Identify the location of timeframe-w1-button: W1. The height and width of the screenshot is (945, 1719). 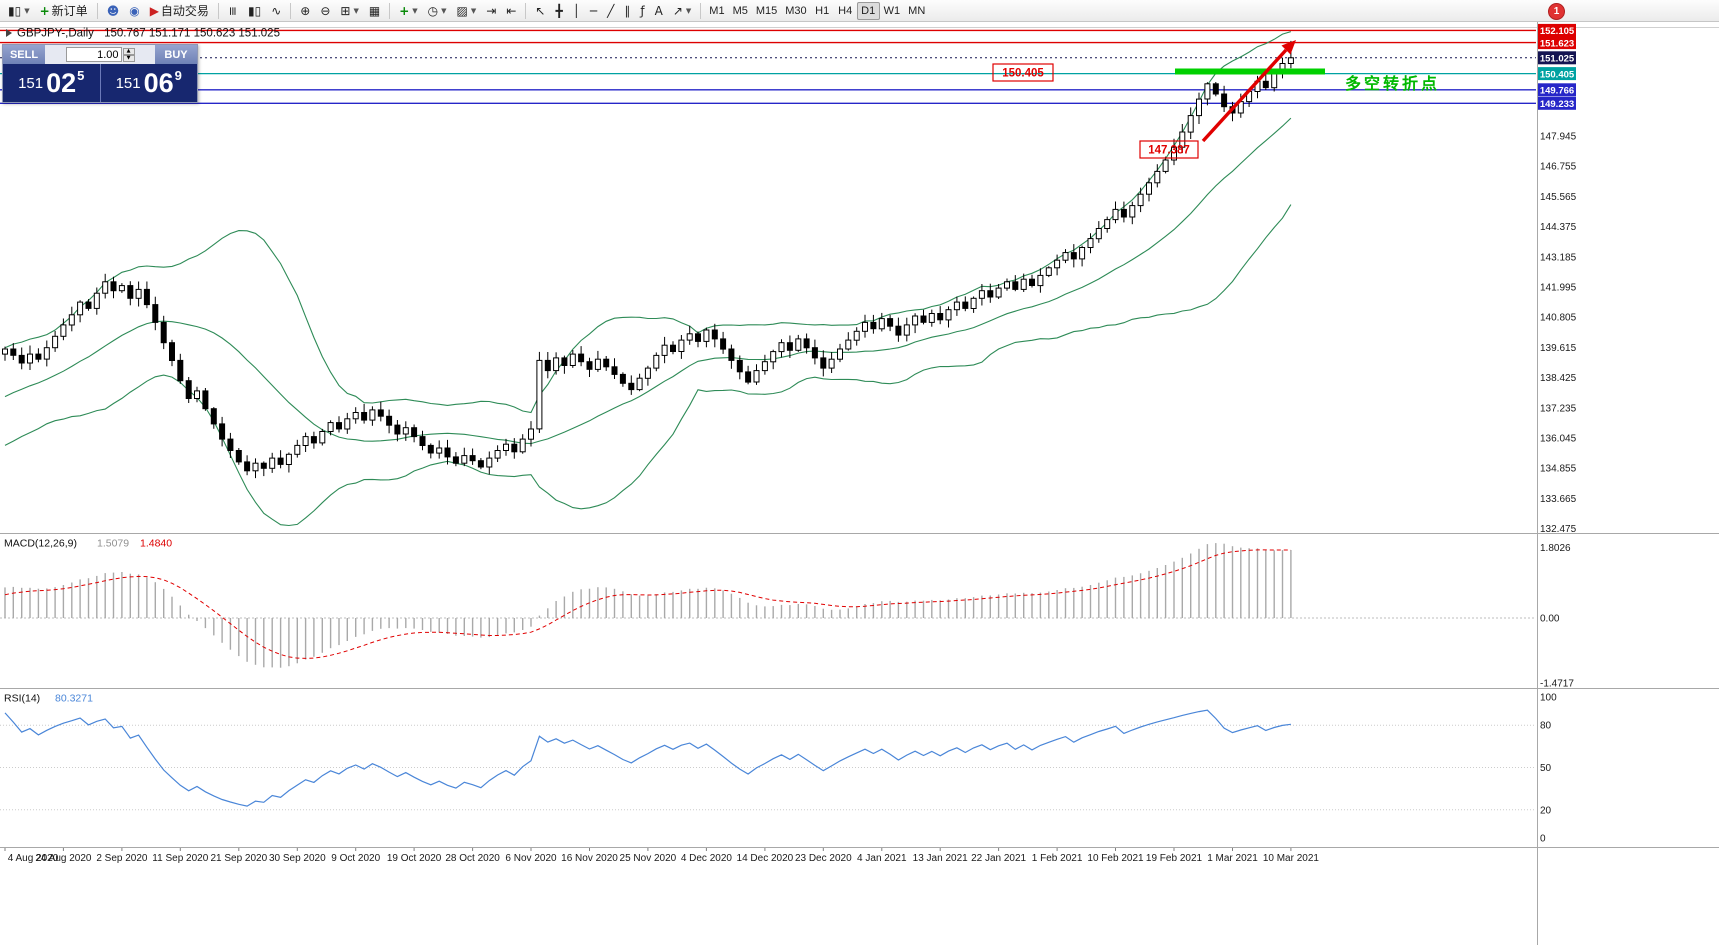
(892, 11).